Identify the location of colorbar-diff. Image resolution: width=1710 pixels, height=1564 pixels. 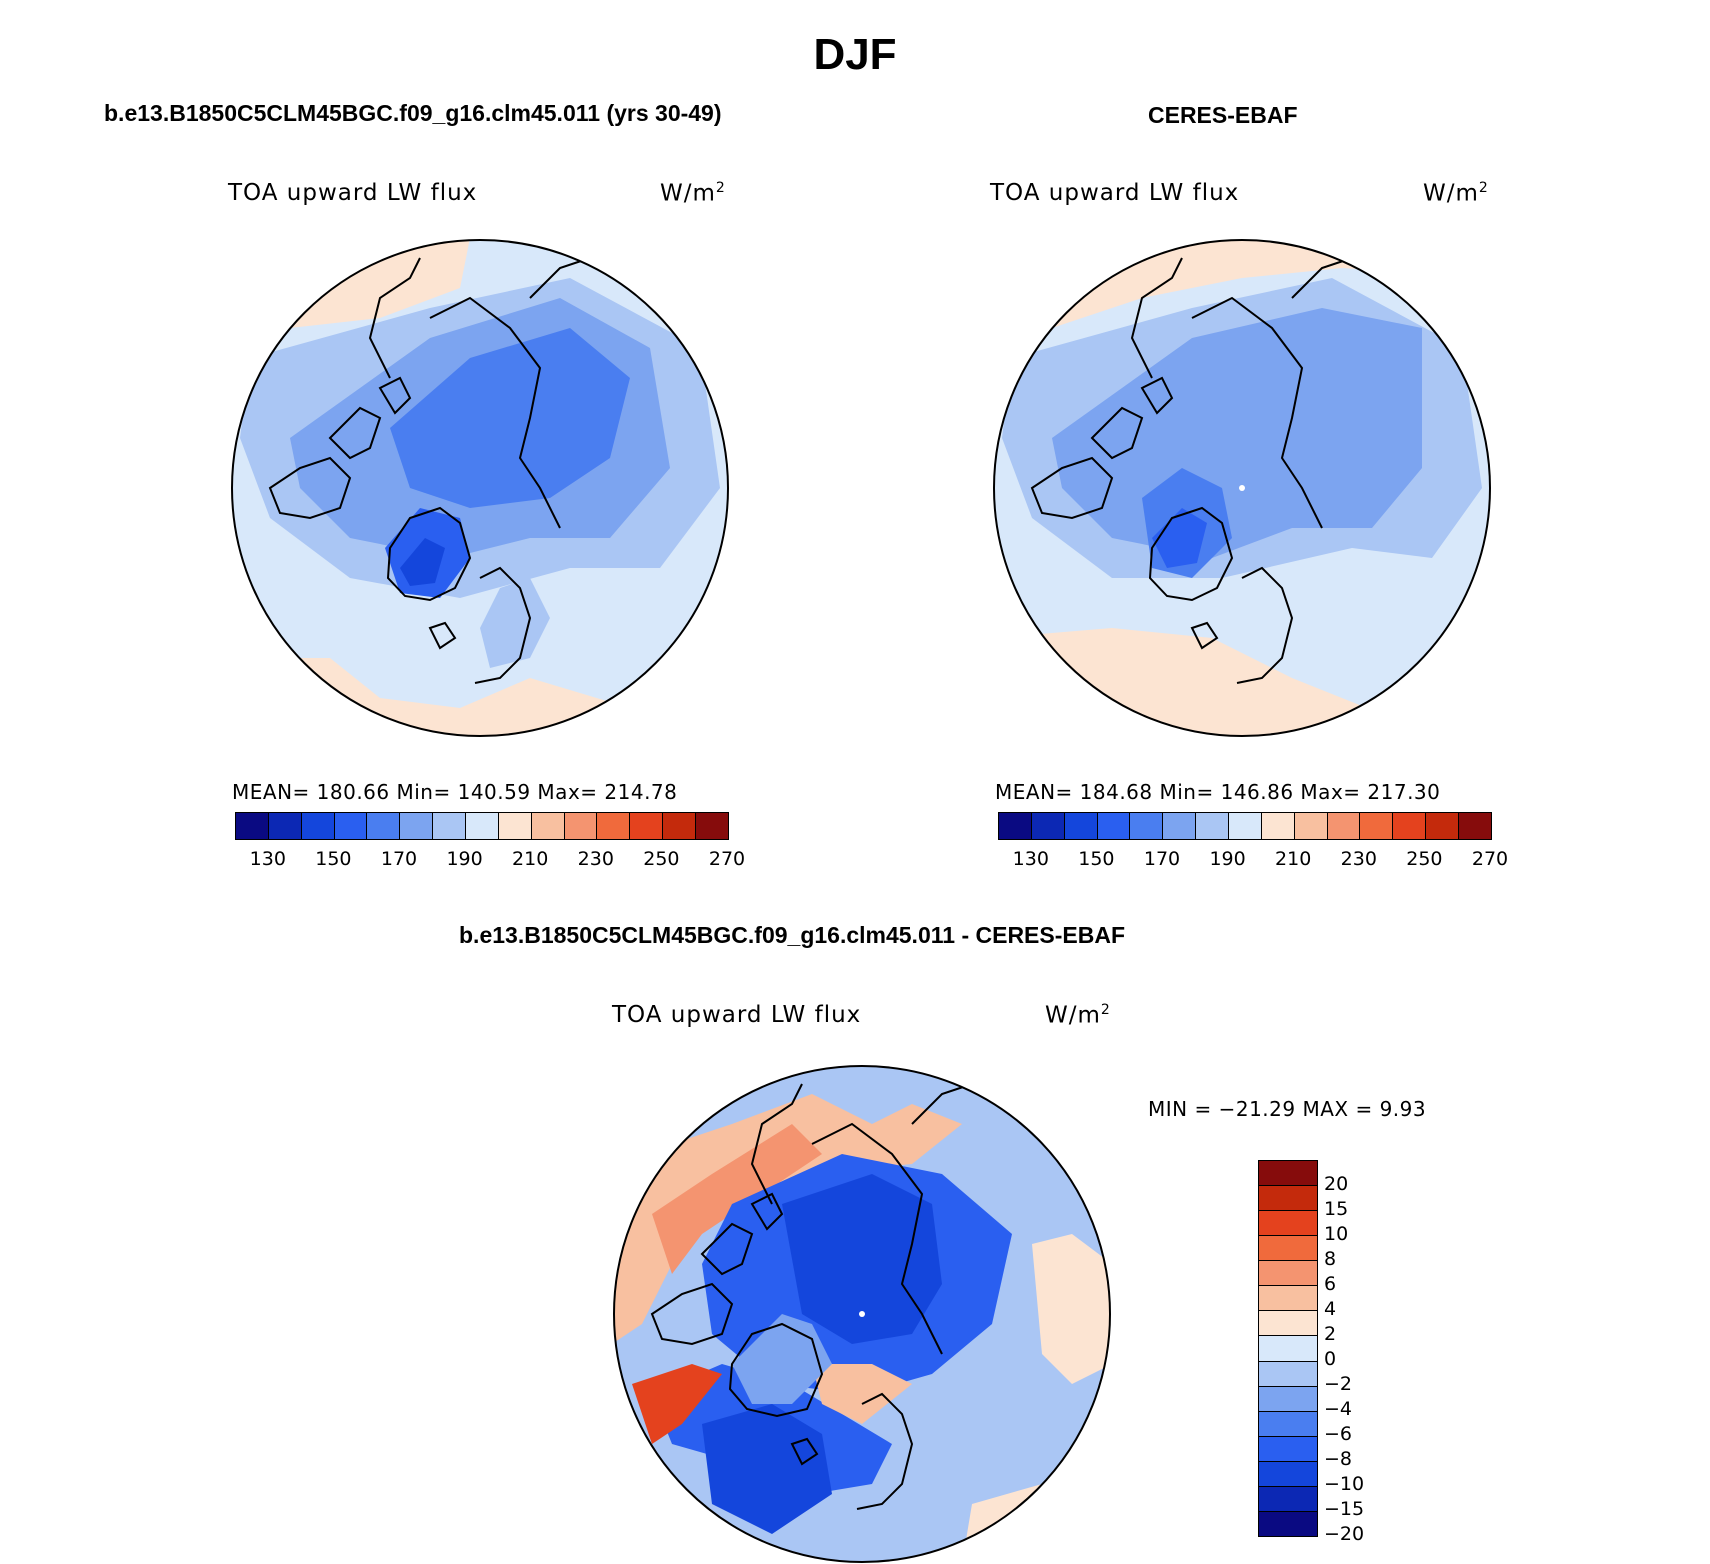
(1288, 1348).